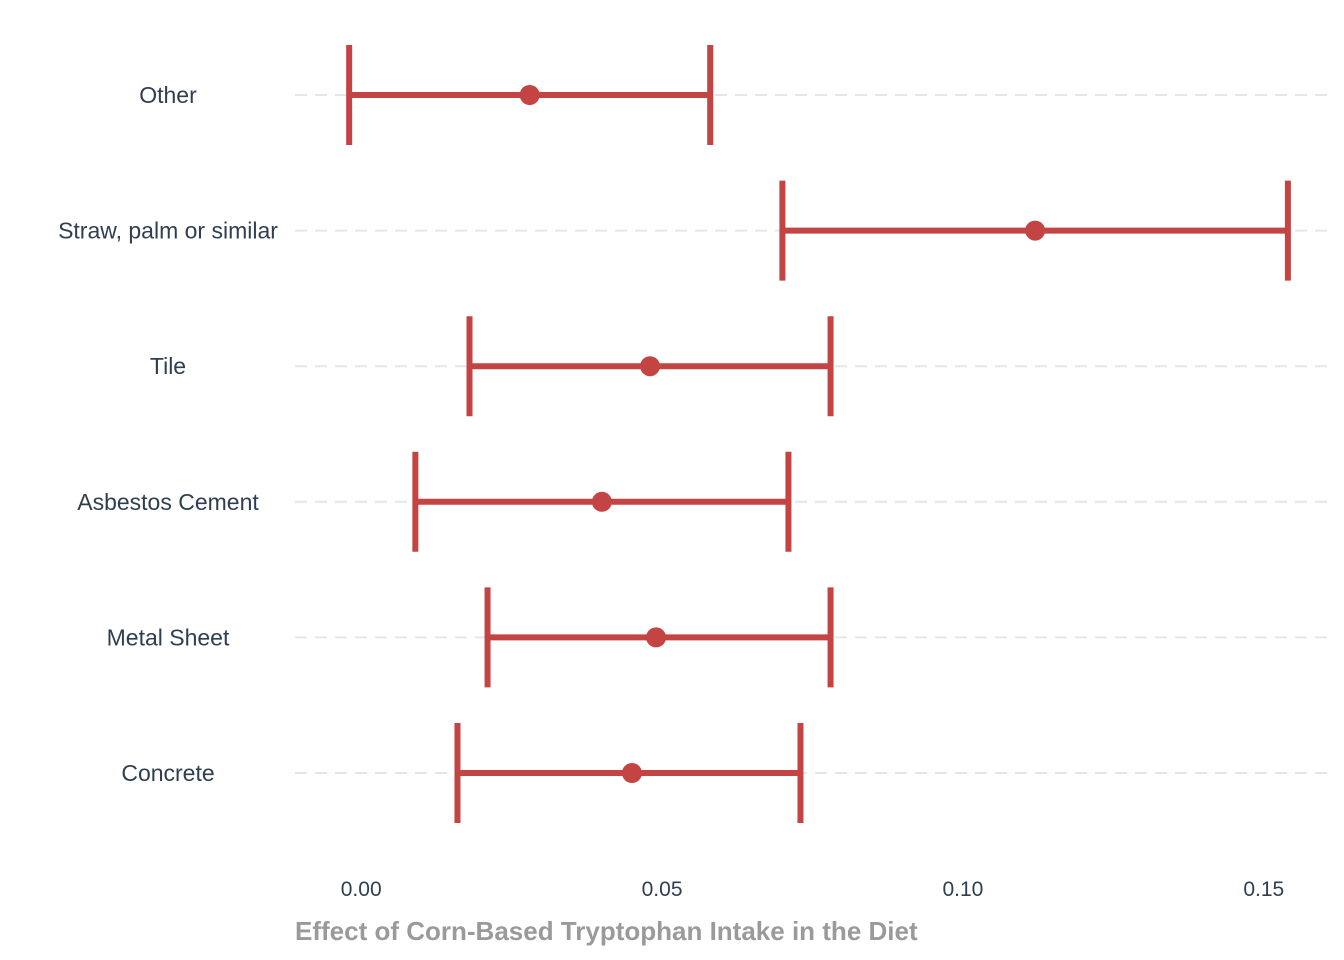 This screenshot has width=1344, height=960. I want to click on category-label: Metal Sheet, so click(168, 637).